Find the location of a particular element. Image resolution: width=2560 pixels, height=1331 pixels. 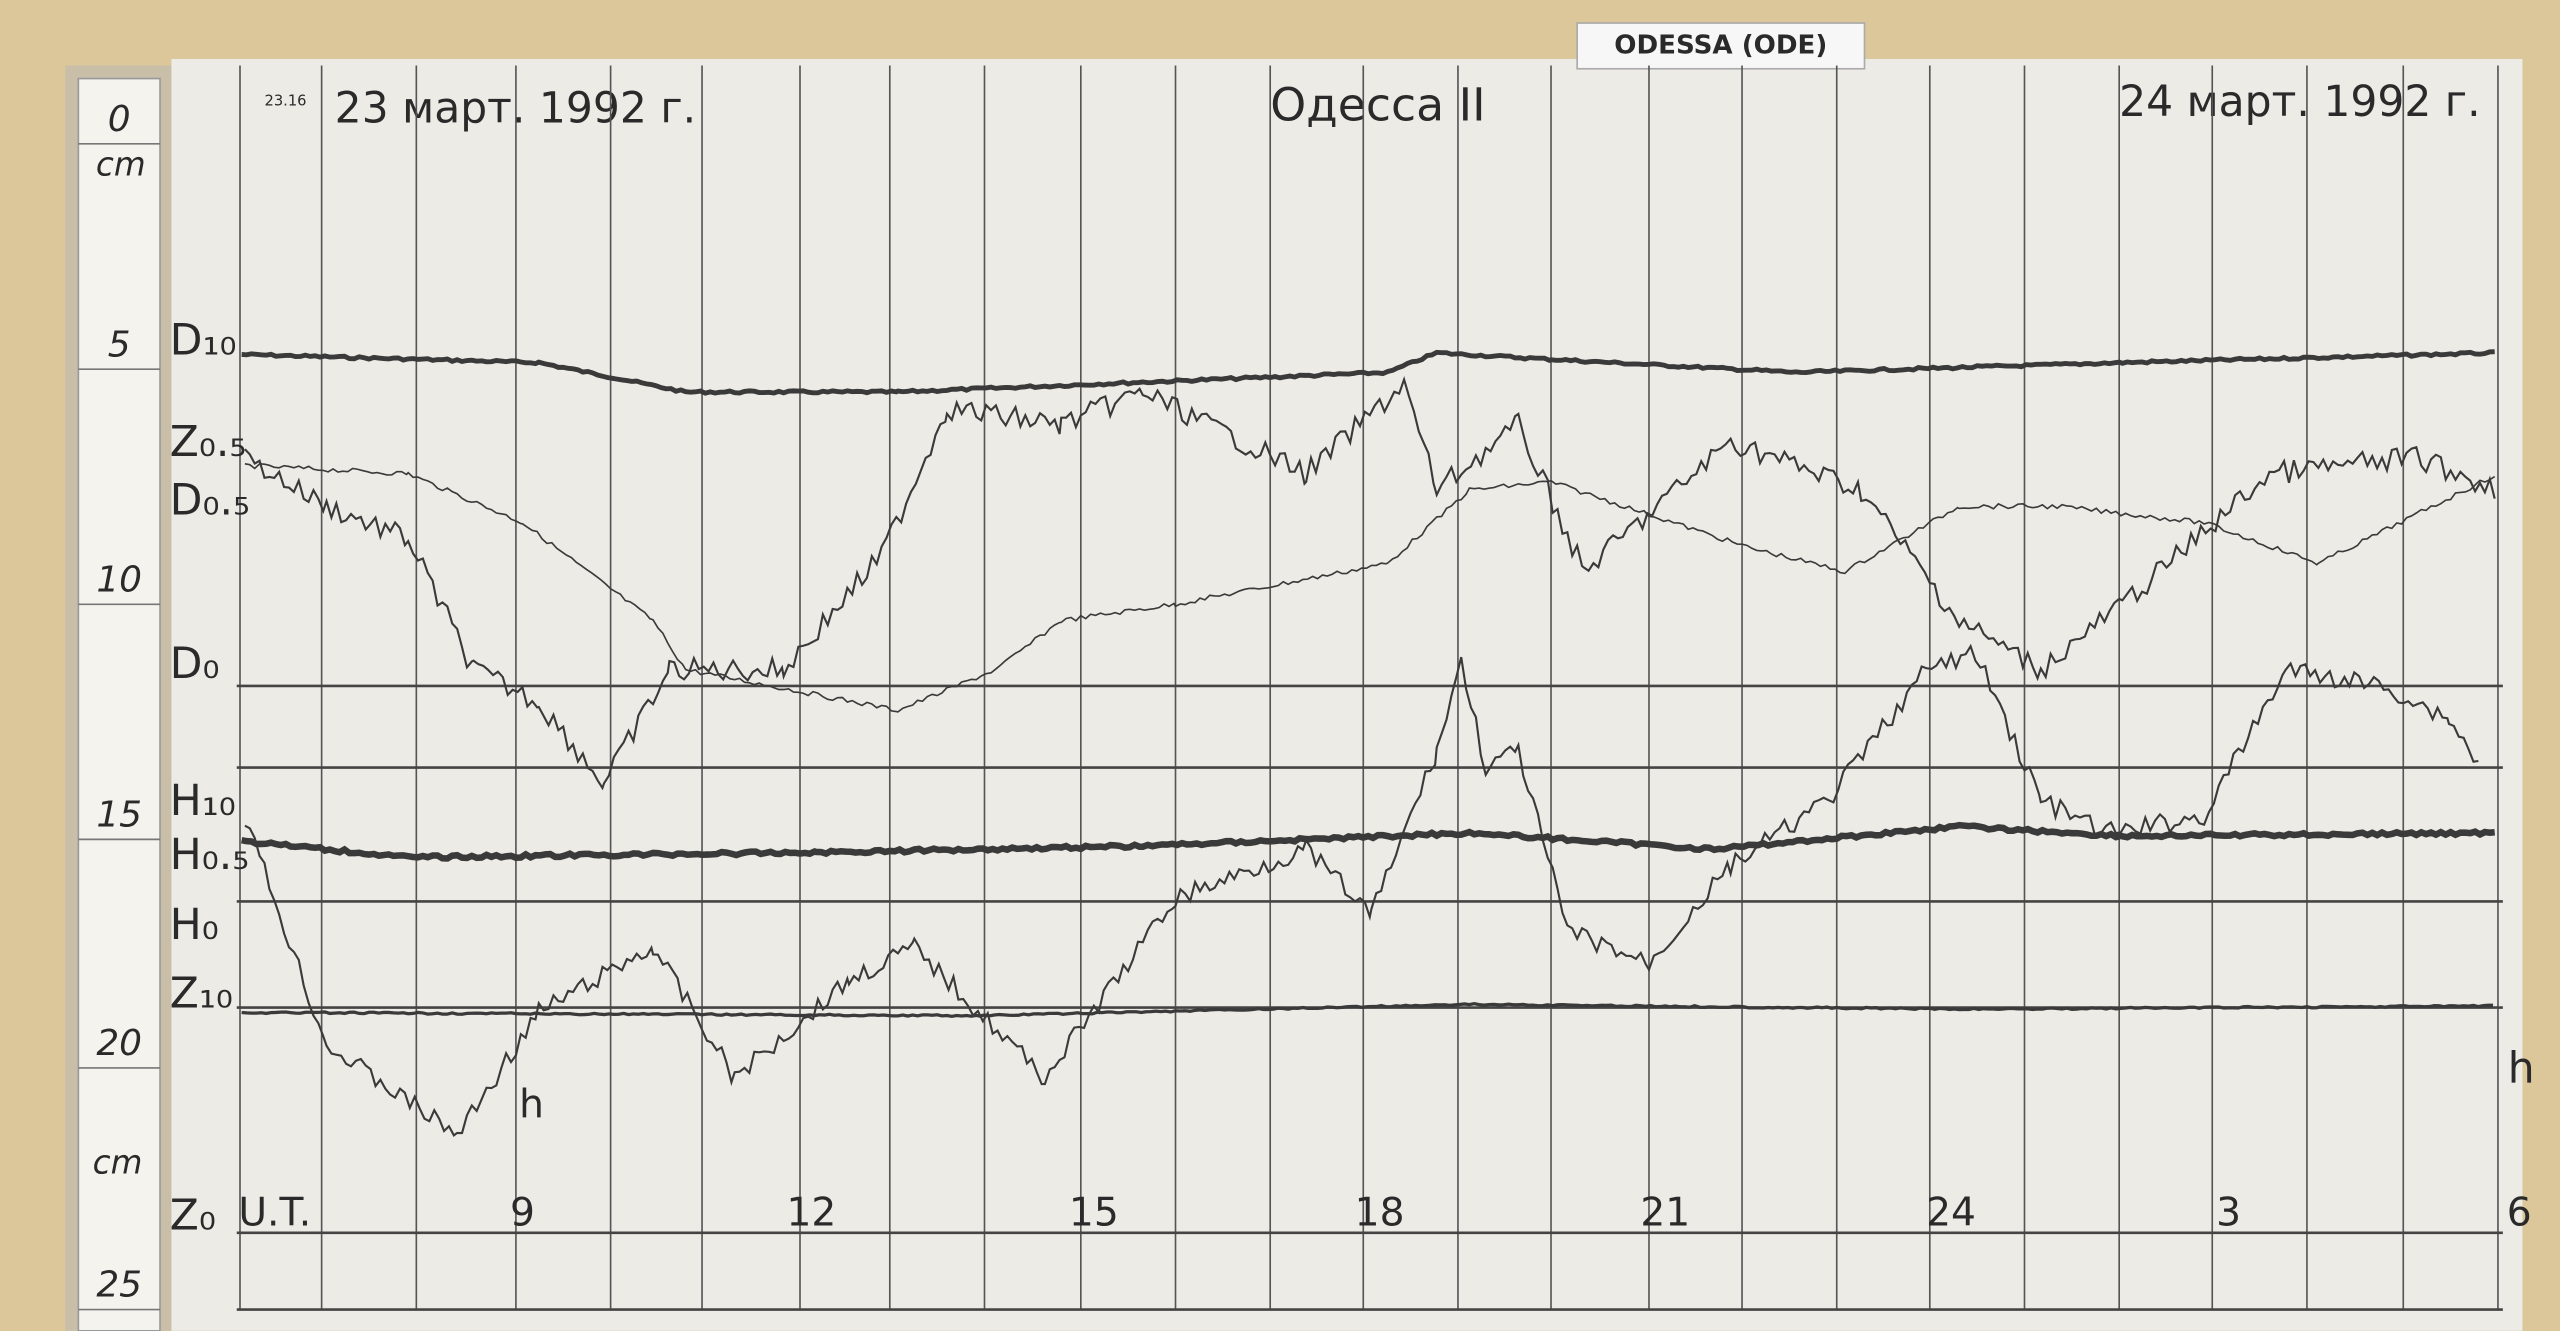

hour-label: 12 is located at coordinates (811, 1212).